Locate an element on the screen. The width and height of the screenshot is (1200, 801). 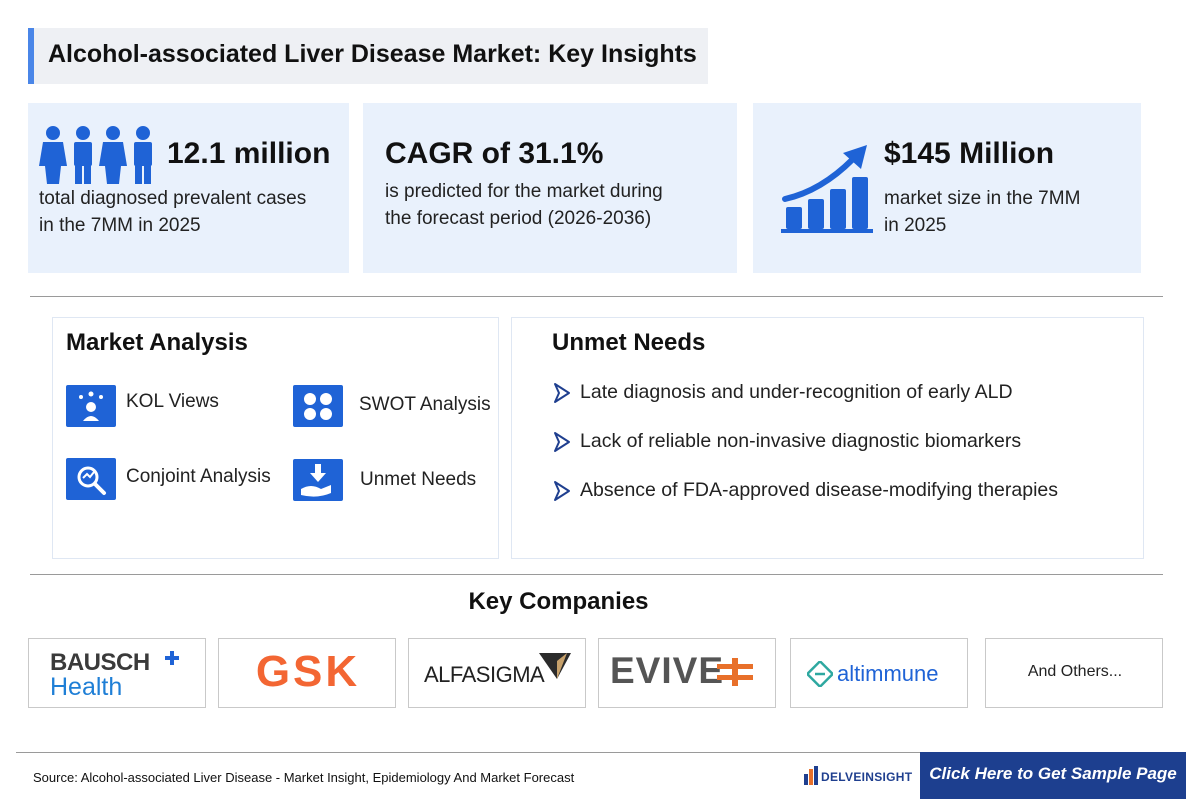
altimmune-wordmark: altimmune is located at coordinates (888, 673).